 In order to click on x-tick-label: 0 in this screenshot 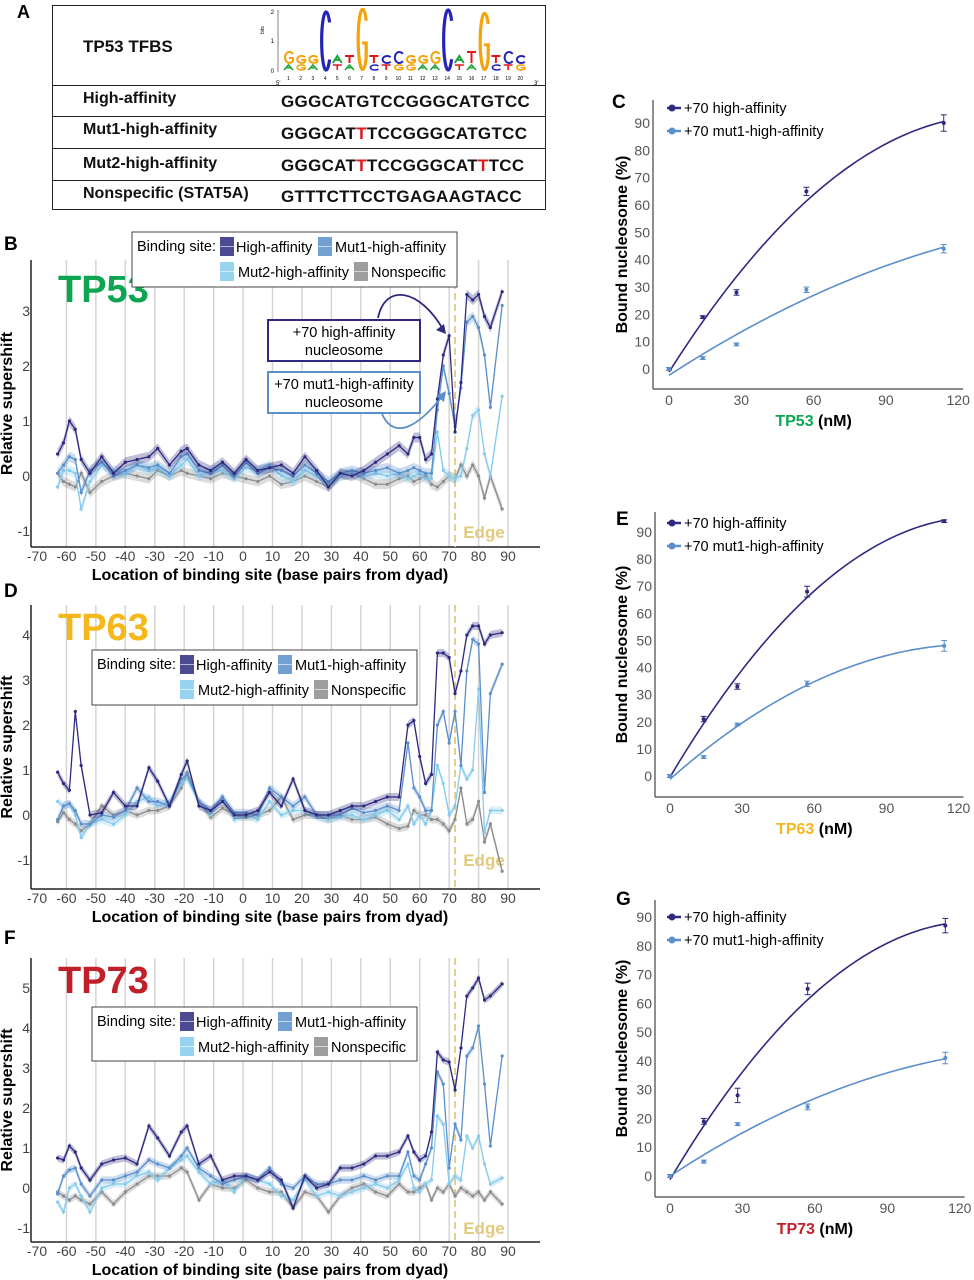, I will do `click(243, 556)`.